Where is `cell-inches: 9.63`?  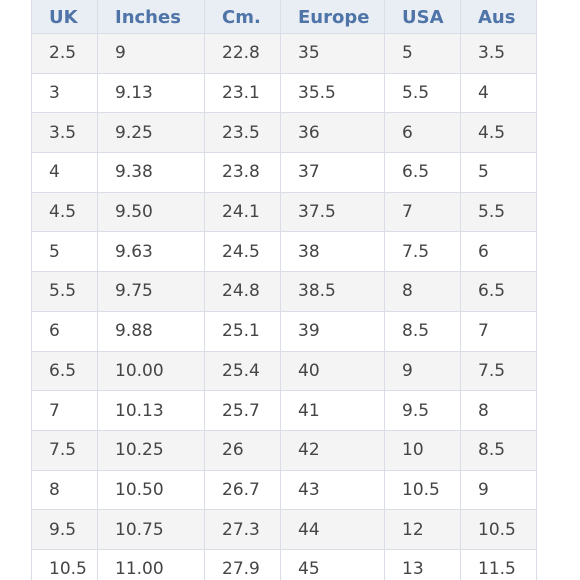 cell-inches: 9.63 is located at coordinates (151, 252).